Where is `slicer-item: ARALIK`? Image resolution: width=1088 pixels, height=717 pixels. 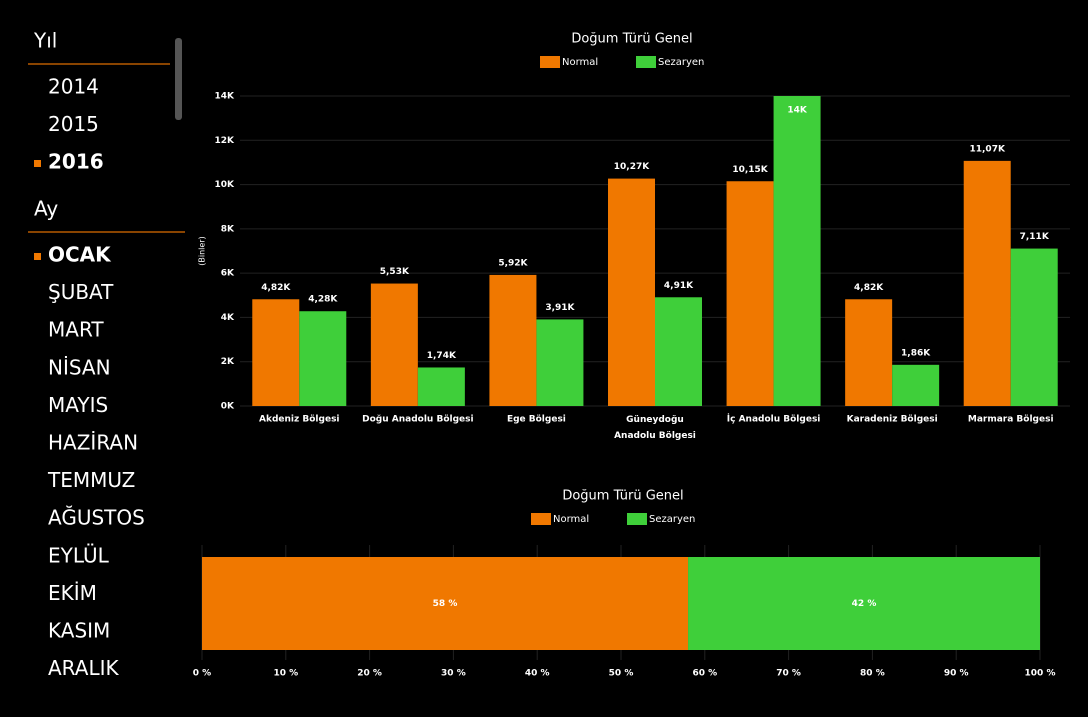
slicer-item: ARALIK is located at coordinates (83, 668).